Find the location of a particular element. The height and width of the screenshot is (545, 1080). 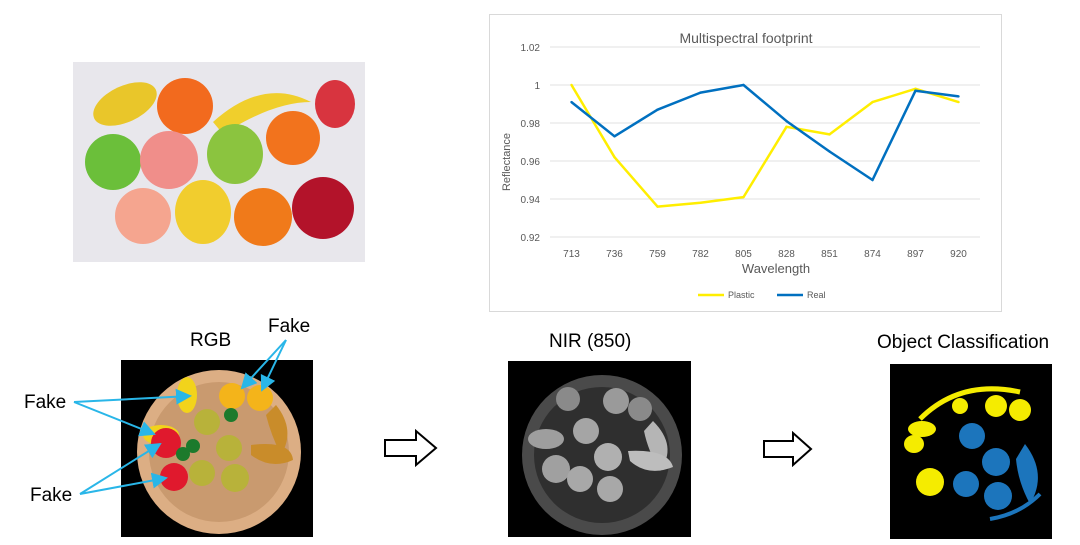

y-tick-label: 1.02 is located at coordinates (531, 48).